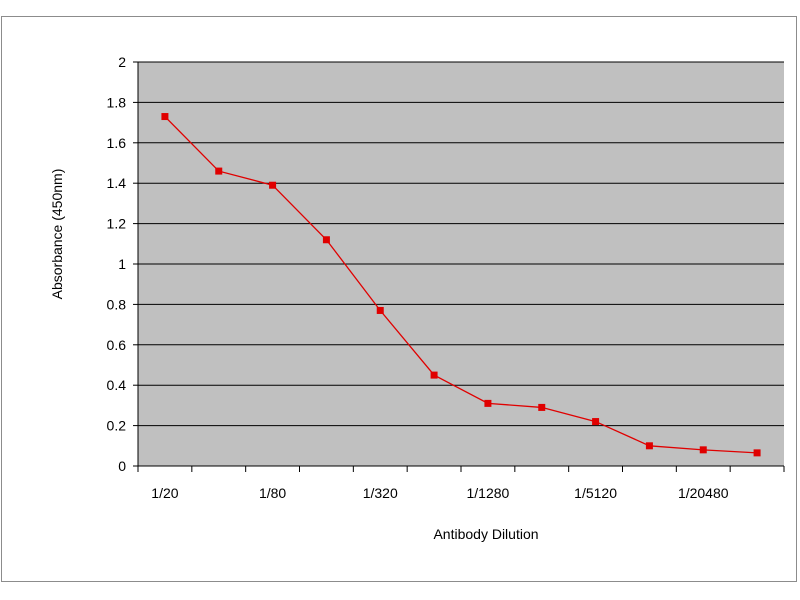  Describe the element at coordinates (380, 493) in the screenshot. I see `x-tick-label: 1/320` at that location.